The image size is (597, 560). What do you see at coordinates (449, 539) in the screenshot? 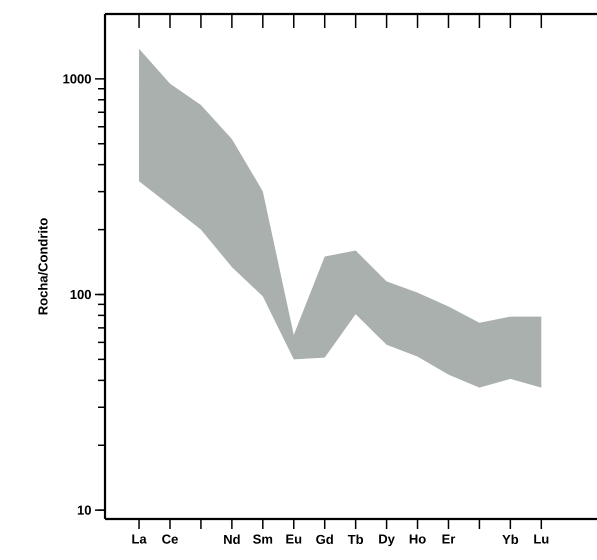
I see `x-tick-label: Er` at bounding box center [449, 539].